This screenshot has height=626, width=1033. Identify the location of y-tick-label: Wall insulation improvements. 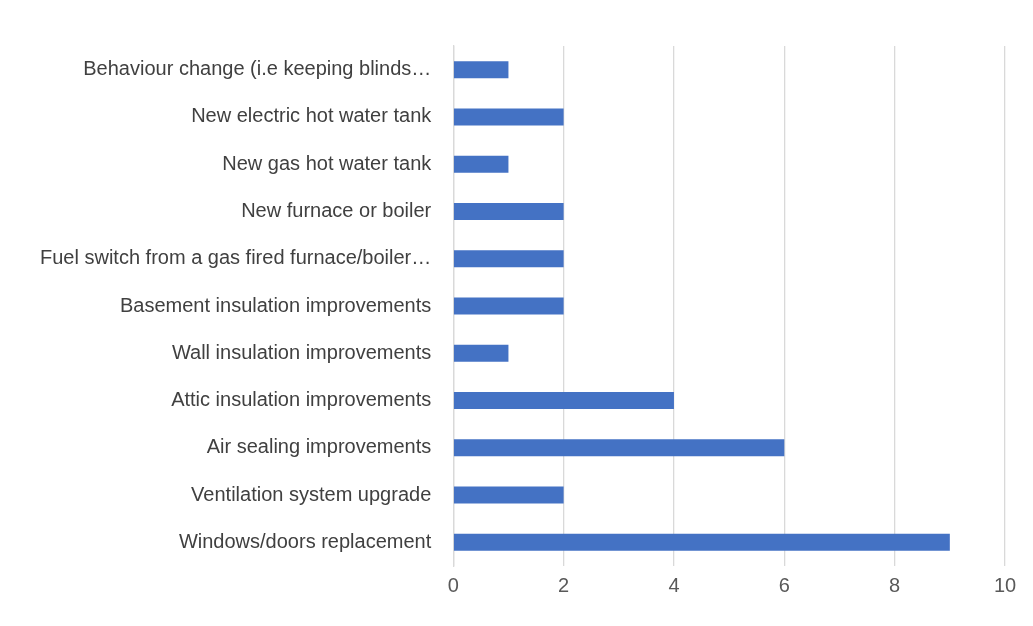
(301, 351).